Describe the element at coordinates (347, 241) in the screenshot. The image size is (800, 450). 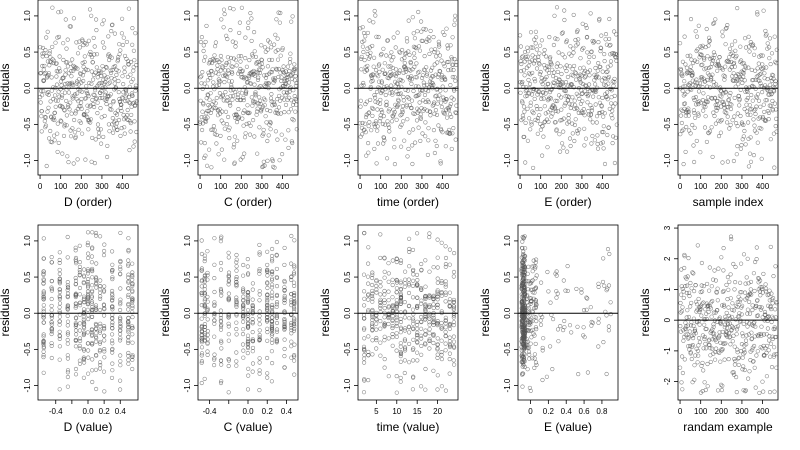
I see `y-tick-label: 1.0` at that location.